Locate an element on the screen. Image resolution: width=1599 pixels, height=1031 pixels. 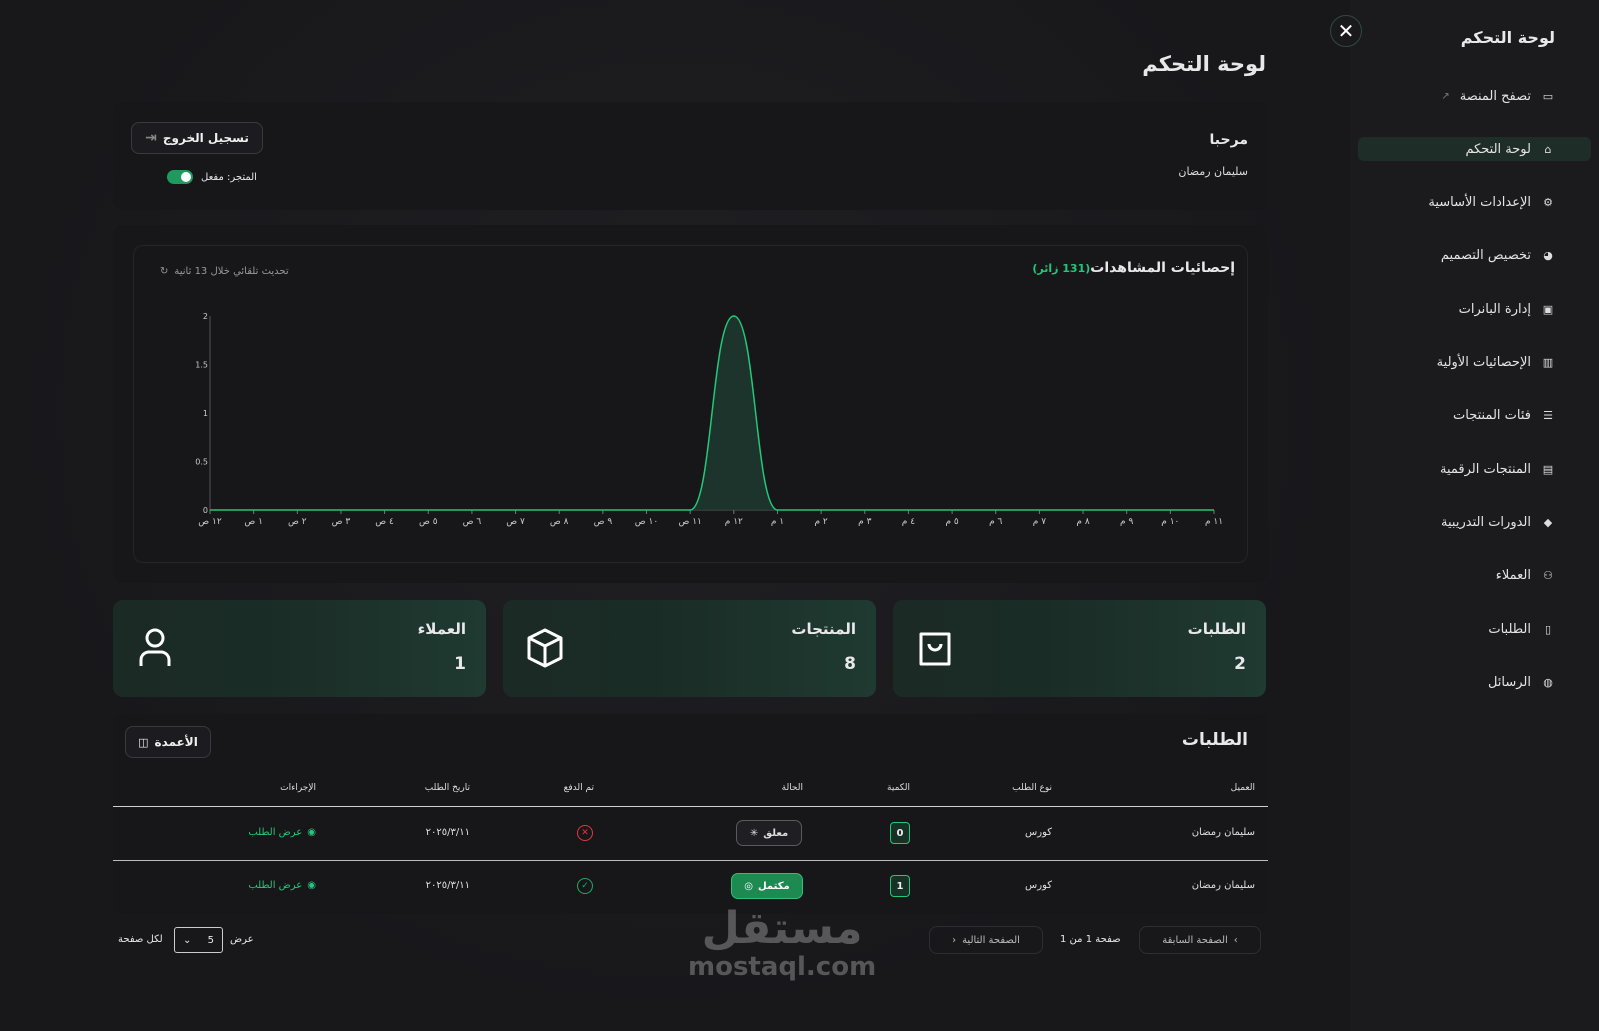
columns-label: الأعمدة is located at coordinates (176, 742).